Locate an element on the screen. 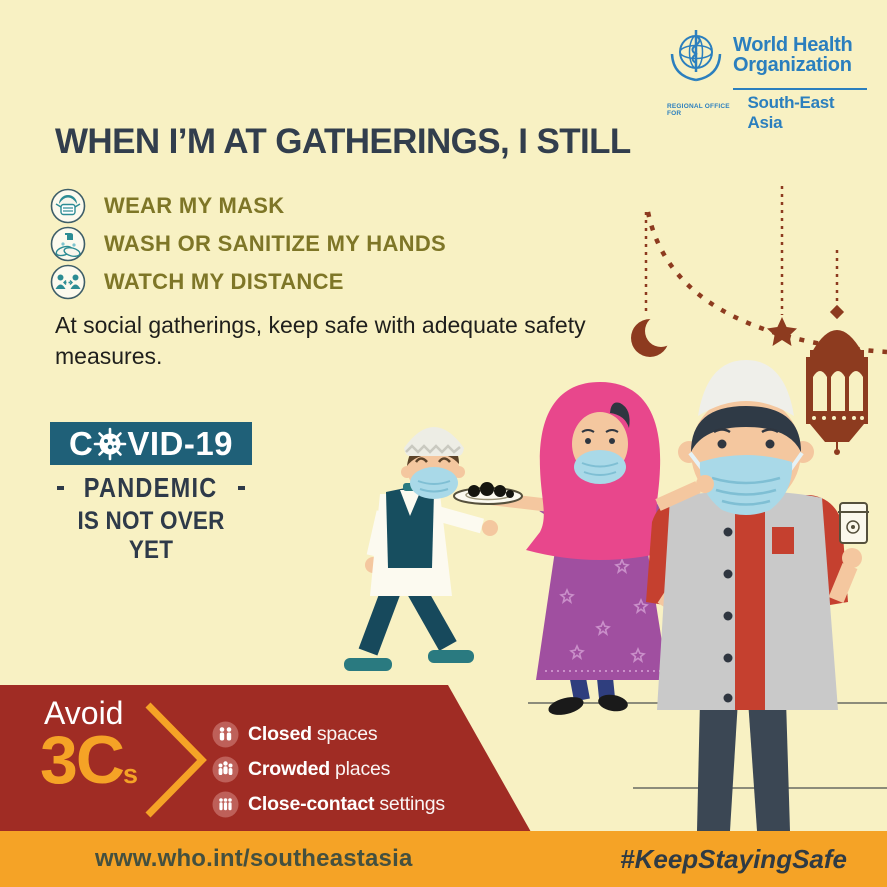  item-bold: Close-contact is located at coordinates (311, 804).